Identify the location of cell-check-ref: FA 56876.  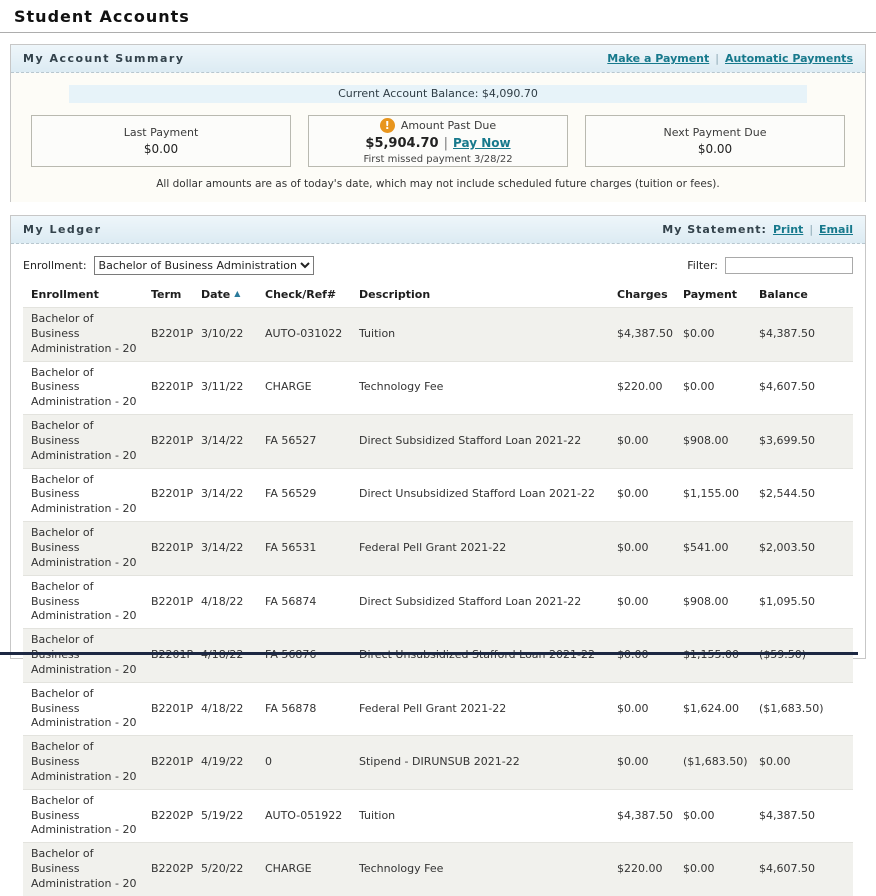
(304, 656).